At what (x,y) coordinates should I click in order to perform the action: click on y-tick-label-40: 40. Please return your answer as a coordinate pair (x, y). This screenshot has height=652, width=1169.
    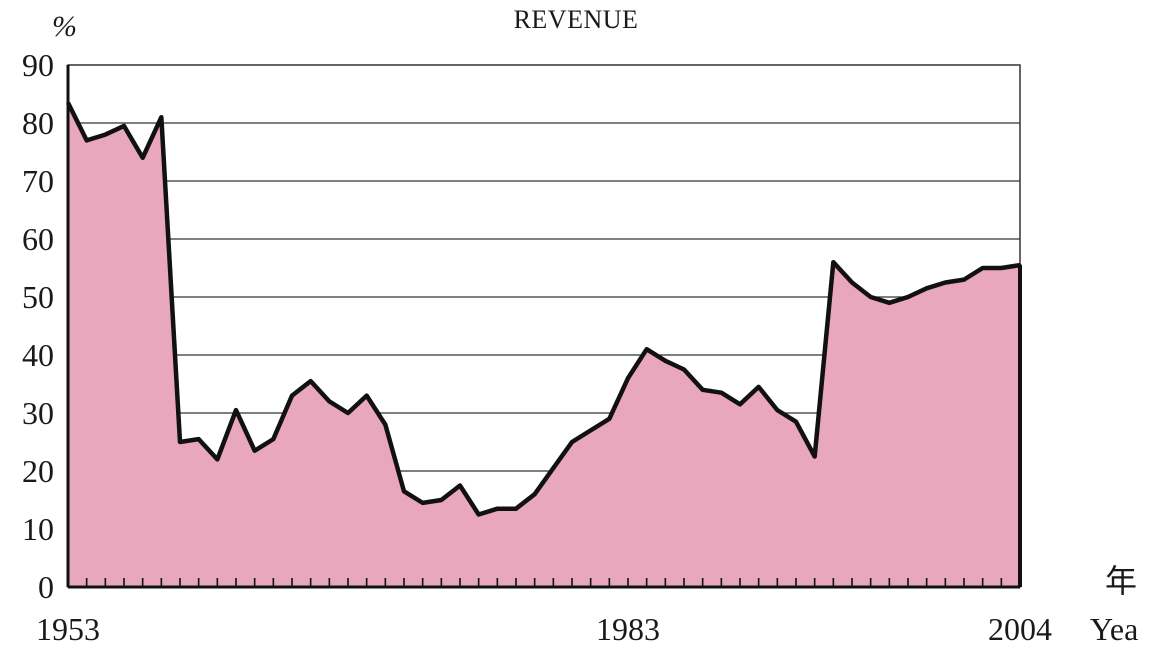
    Looking at the image, I should click on (38, 355).